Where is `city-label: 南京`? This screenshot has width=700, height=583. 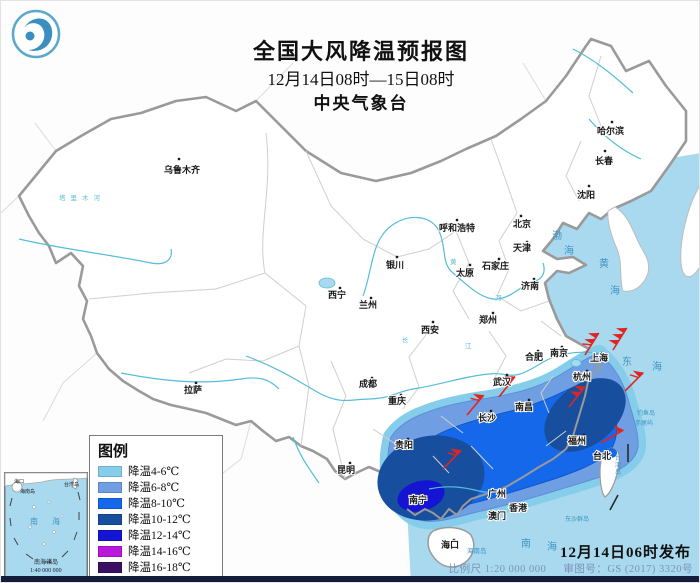
city-label: 南京 is located at coordinates (559, 352).